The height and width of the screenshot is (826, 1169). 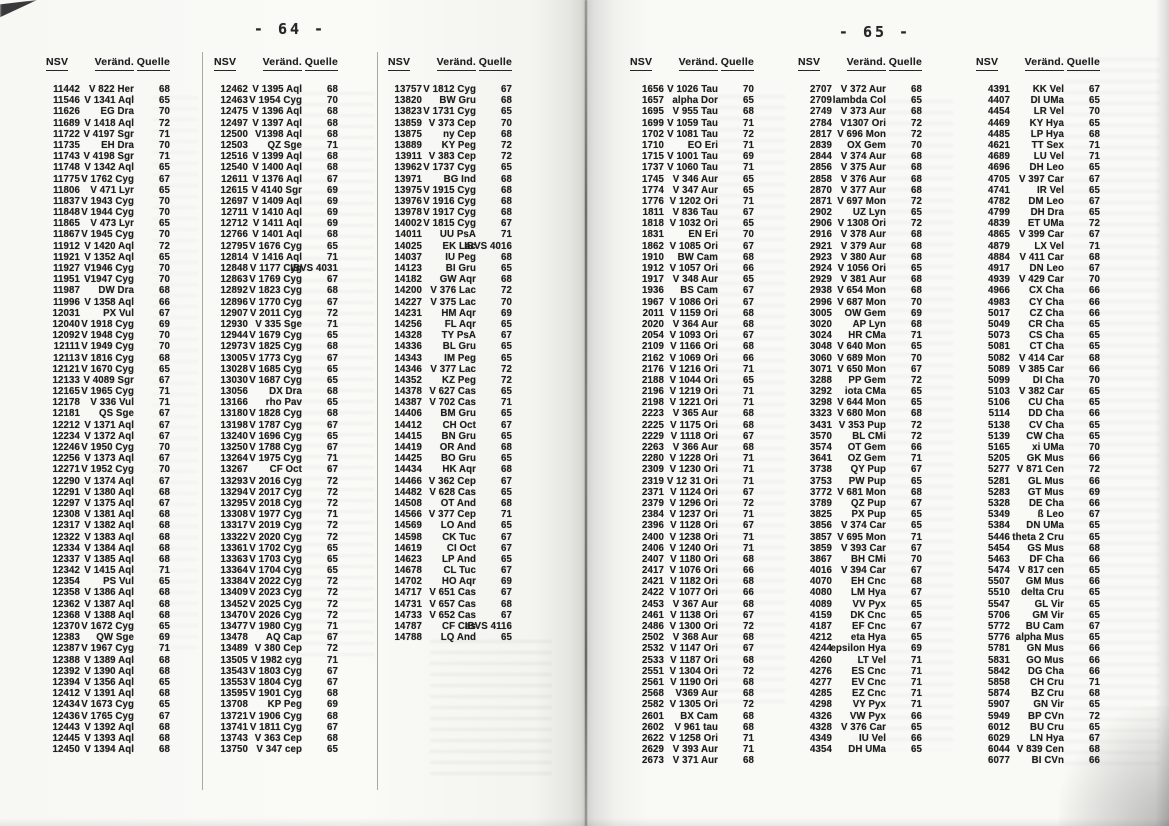 What do you see at coordinates (863, 727) in the screenshot?
I see `veraenderliche-cell: V 376 Car` at bounding box center [863, 727].